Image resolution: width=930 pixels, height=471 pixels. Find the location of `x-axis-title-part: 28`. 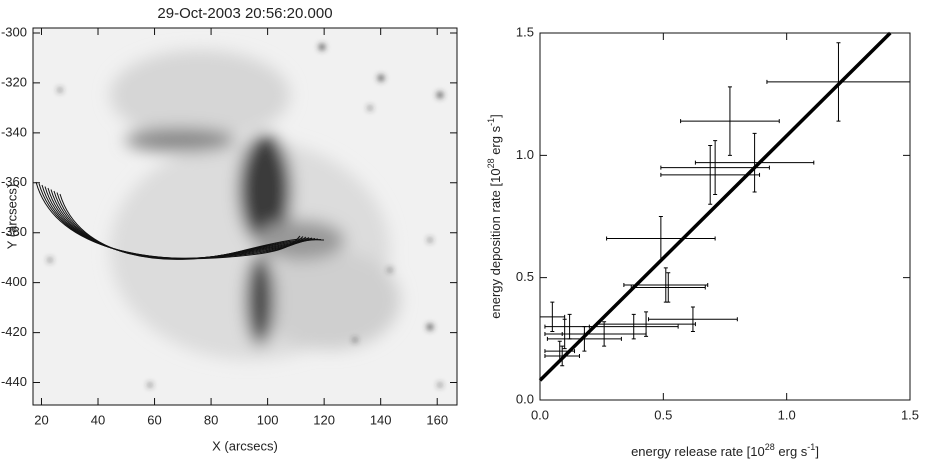

x-axis-title-part: 28 is located at coordinates (770, 447).